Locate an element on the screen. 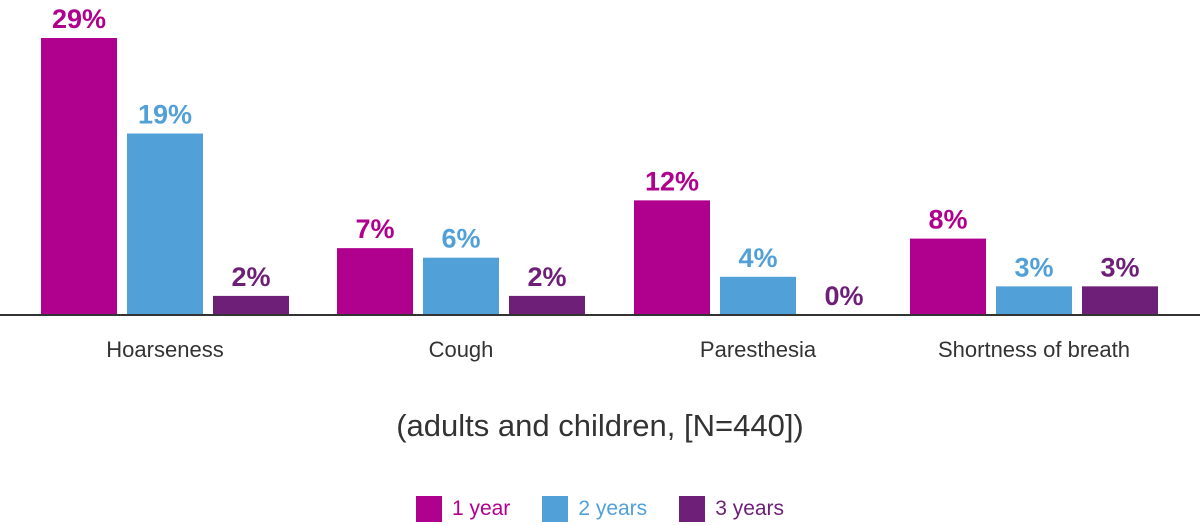  data-label: 0% is located at coordinates (843, 296).